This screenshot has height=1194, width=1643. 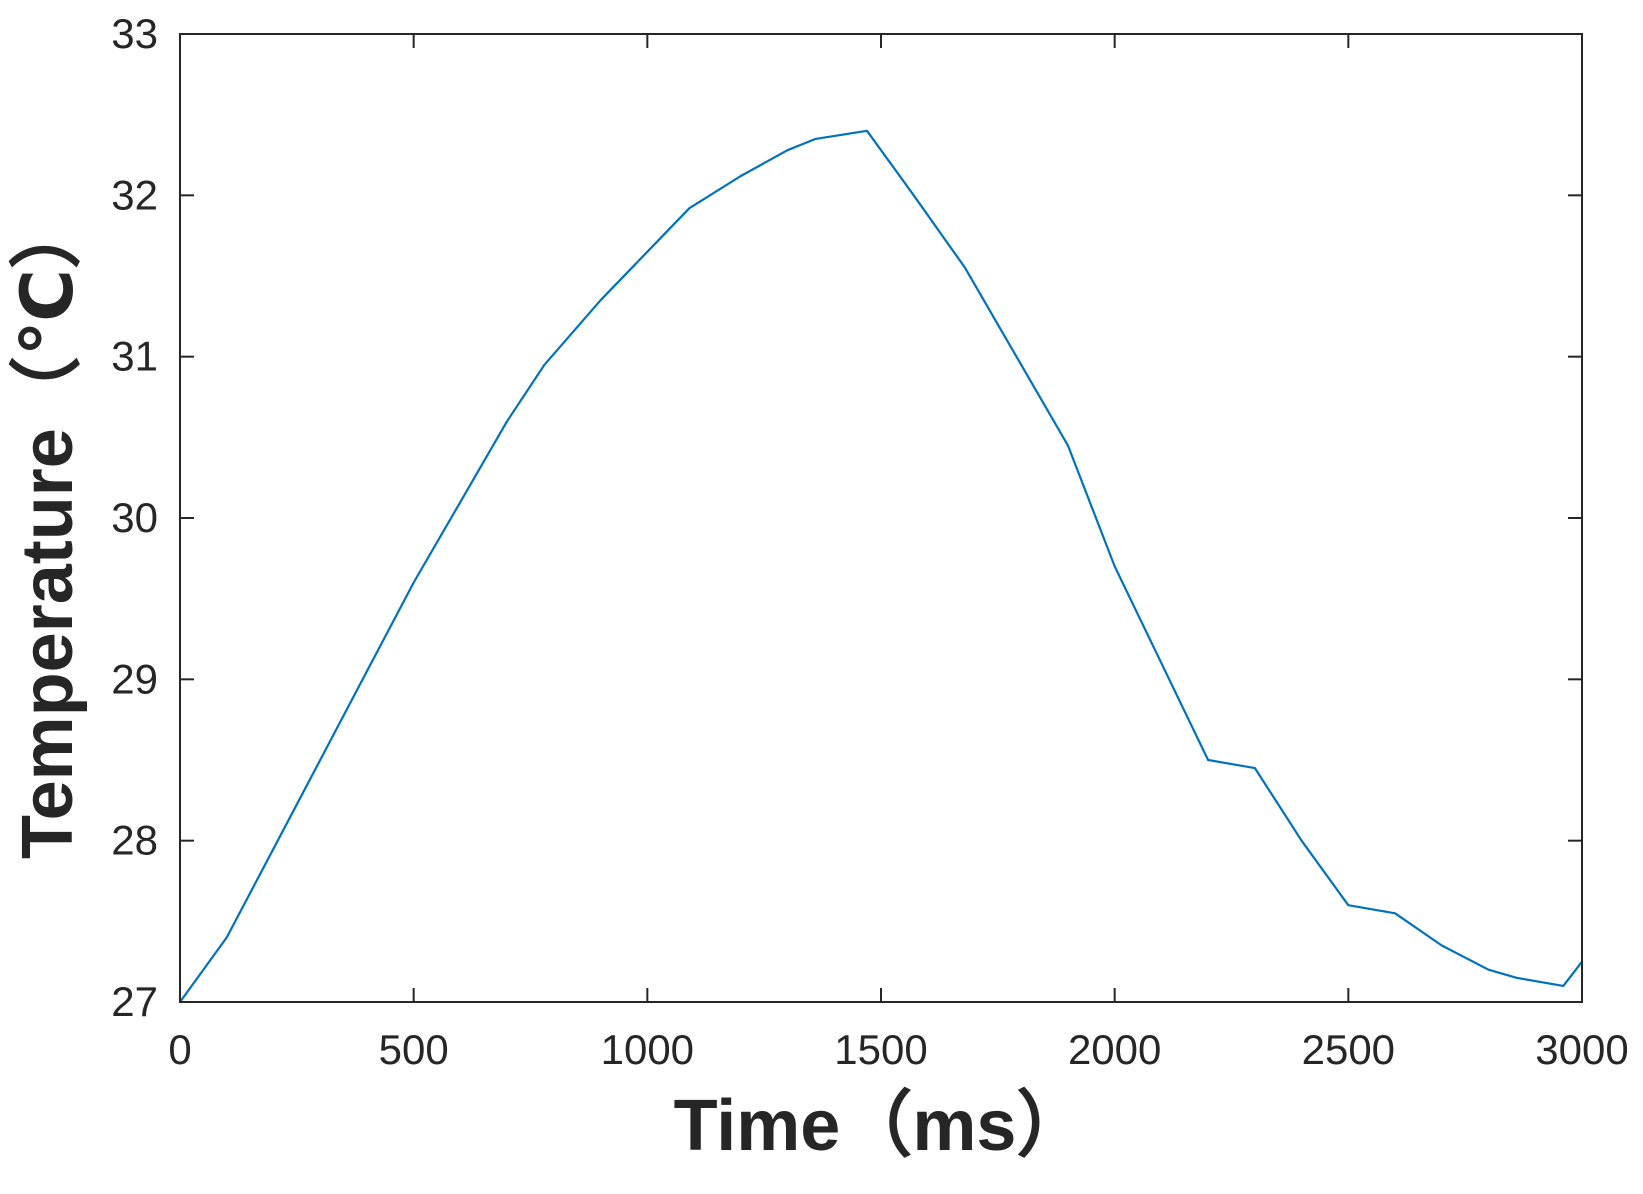 I want to click on x-tick-label: 500, so click(x=414, y=1049).